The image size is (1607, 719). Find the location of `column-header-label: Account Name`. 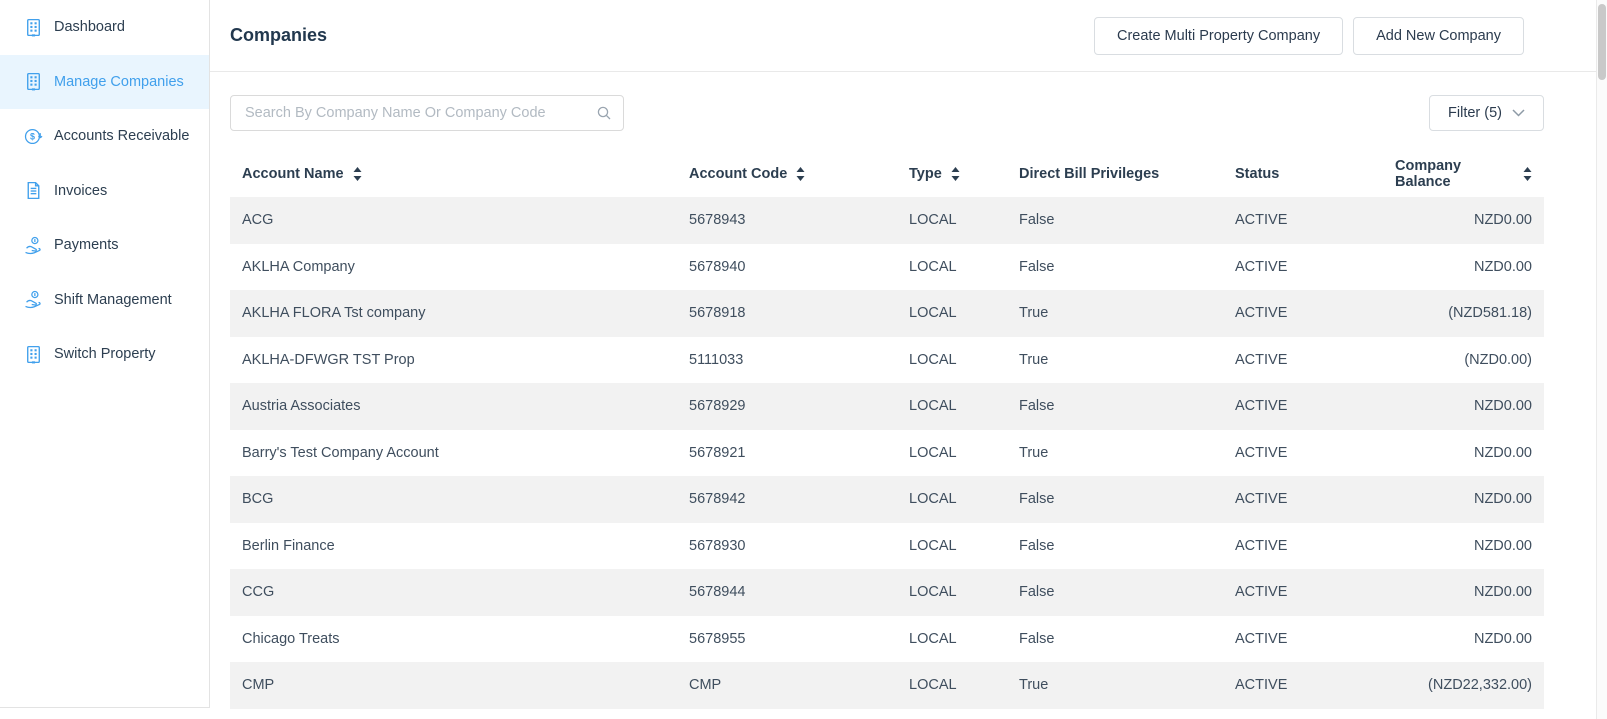

column-header-label: Account Name is located at coordinates (293, 173).